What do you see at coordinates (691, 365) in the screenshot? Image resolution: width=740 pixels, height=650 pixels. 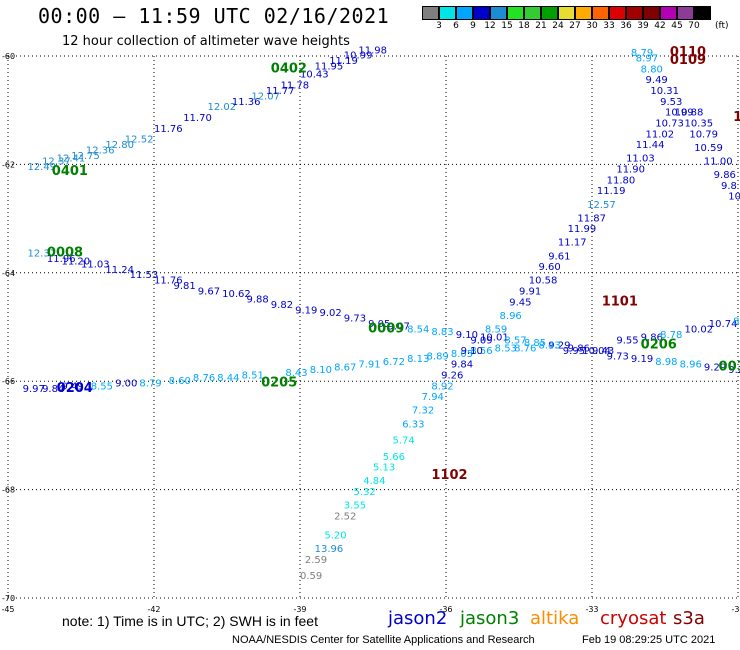 I see `wave-height-label: 8.96` at bounding box center [691, 365].